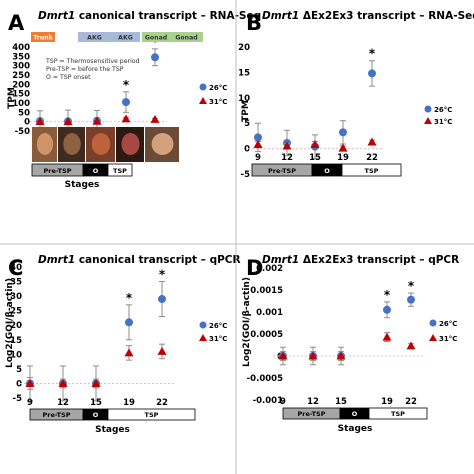  What do you see at coordinates (96, 171) in the screenshot?
I see `stage-bar-label: O` at bounding box center [96, 171].